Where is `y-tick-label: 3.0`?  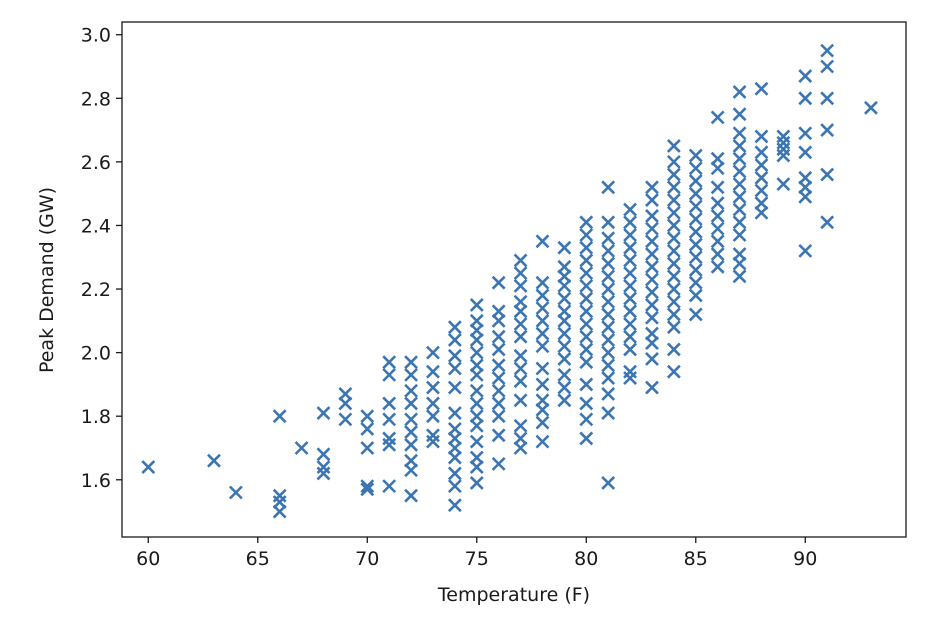
y-tick-label: 3.0 is located at coordinates (96, 36).